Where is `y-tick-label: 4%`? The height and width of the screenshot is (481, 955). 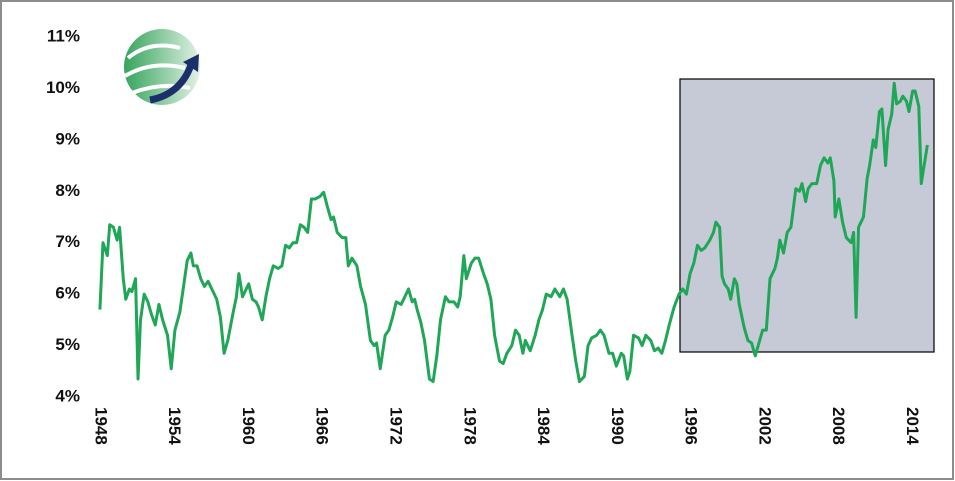 y-tick-label: 4% is located at coordinates (67, 395).